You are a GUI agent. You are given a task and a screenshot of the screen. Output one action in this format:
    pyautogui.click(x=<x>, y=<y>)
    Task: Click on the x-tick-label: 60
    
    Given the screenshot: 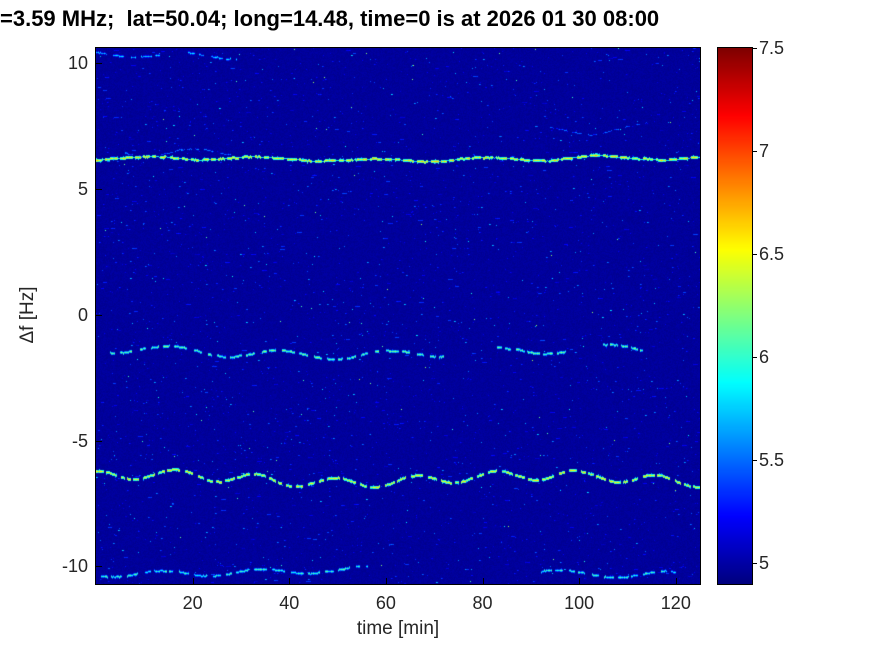 What is the action you would take?
    pyautogui.click(x=385, y=603)
    